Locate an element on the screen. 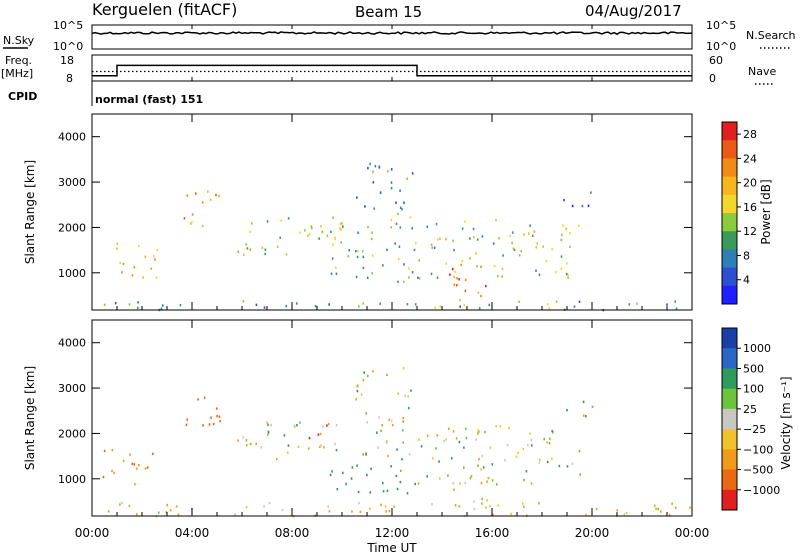  x-tick-label: 20:00 is located at coordinates (592, 533).